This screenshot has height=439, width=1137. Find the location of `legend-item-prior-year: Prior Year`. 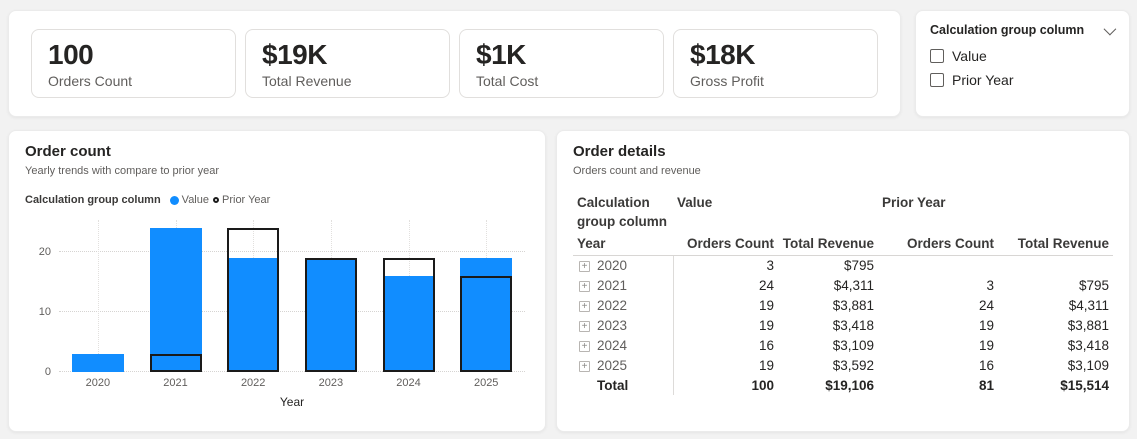

legend-item-prior-year: Prior Year is located at coordinates (241, 200).